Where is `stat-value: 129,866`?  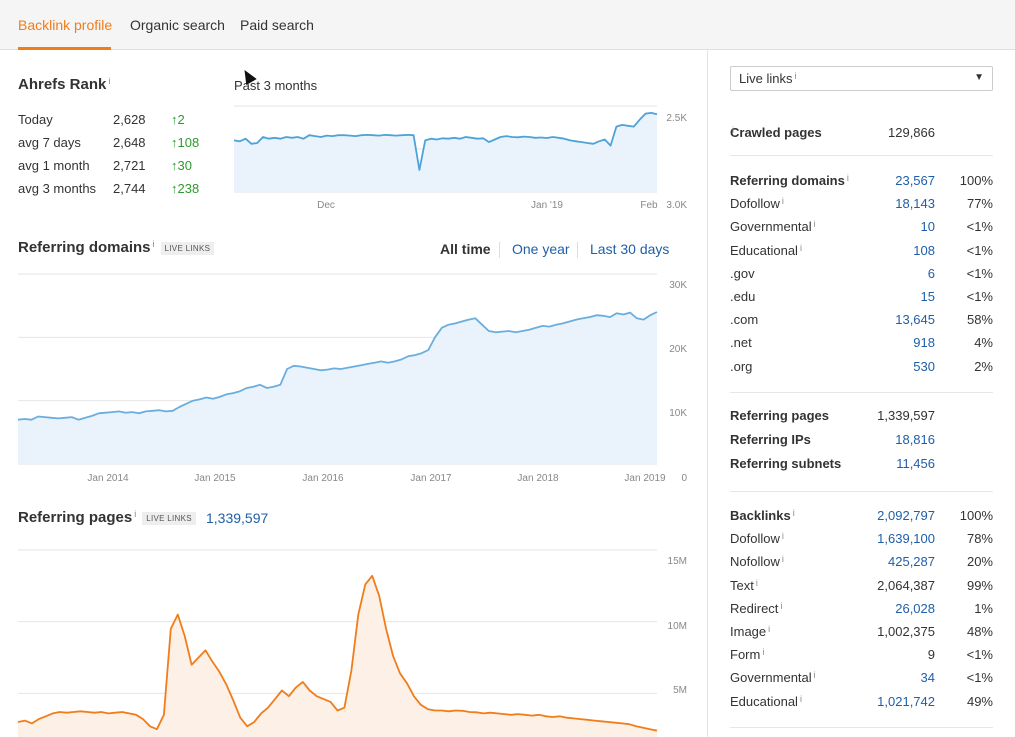 stat-value: 129,866 is located at coordinates (911, 132).